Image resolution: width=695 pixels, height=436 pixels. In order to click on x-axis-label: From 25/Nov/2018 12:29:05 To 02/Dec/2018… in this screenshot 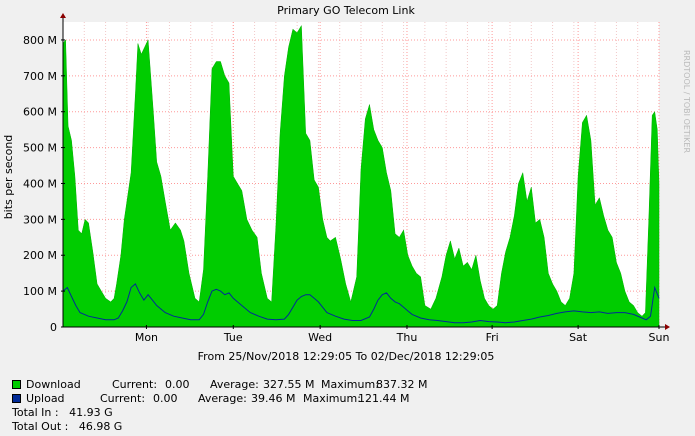, I will do `click(346, 356)`.